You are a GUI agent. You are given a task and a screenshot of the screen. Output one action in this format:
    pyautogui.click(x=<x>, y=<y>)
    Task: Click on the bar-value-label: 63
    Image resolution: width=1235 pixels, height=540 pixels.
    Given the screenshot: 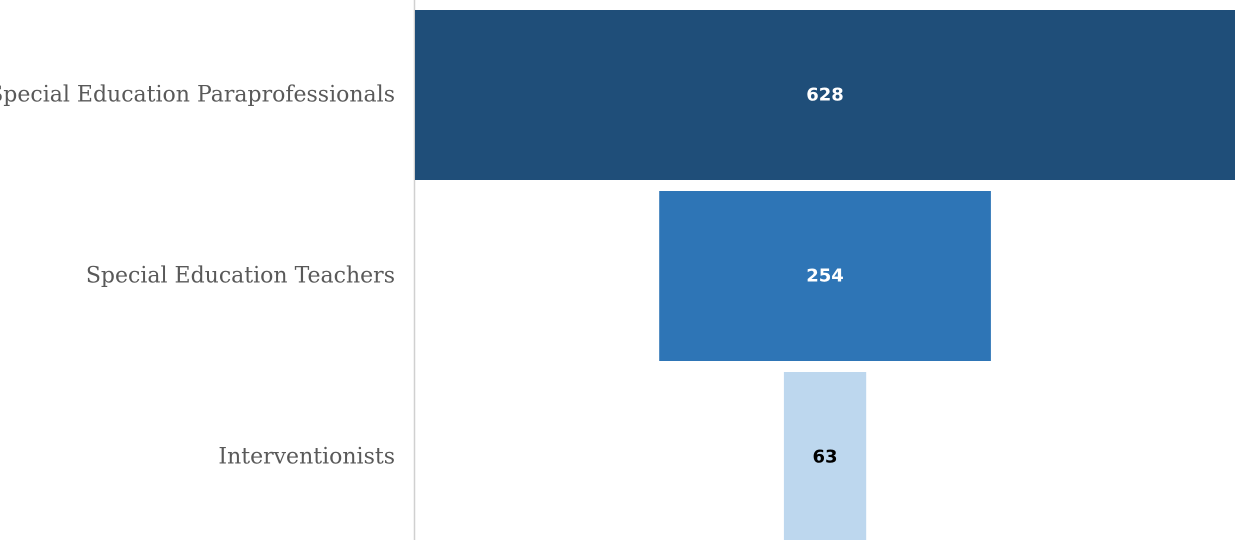 What is the action you would take?
    pyautogui.click(x=824, y=457)
    